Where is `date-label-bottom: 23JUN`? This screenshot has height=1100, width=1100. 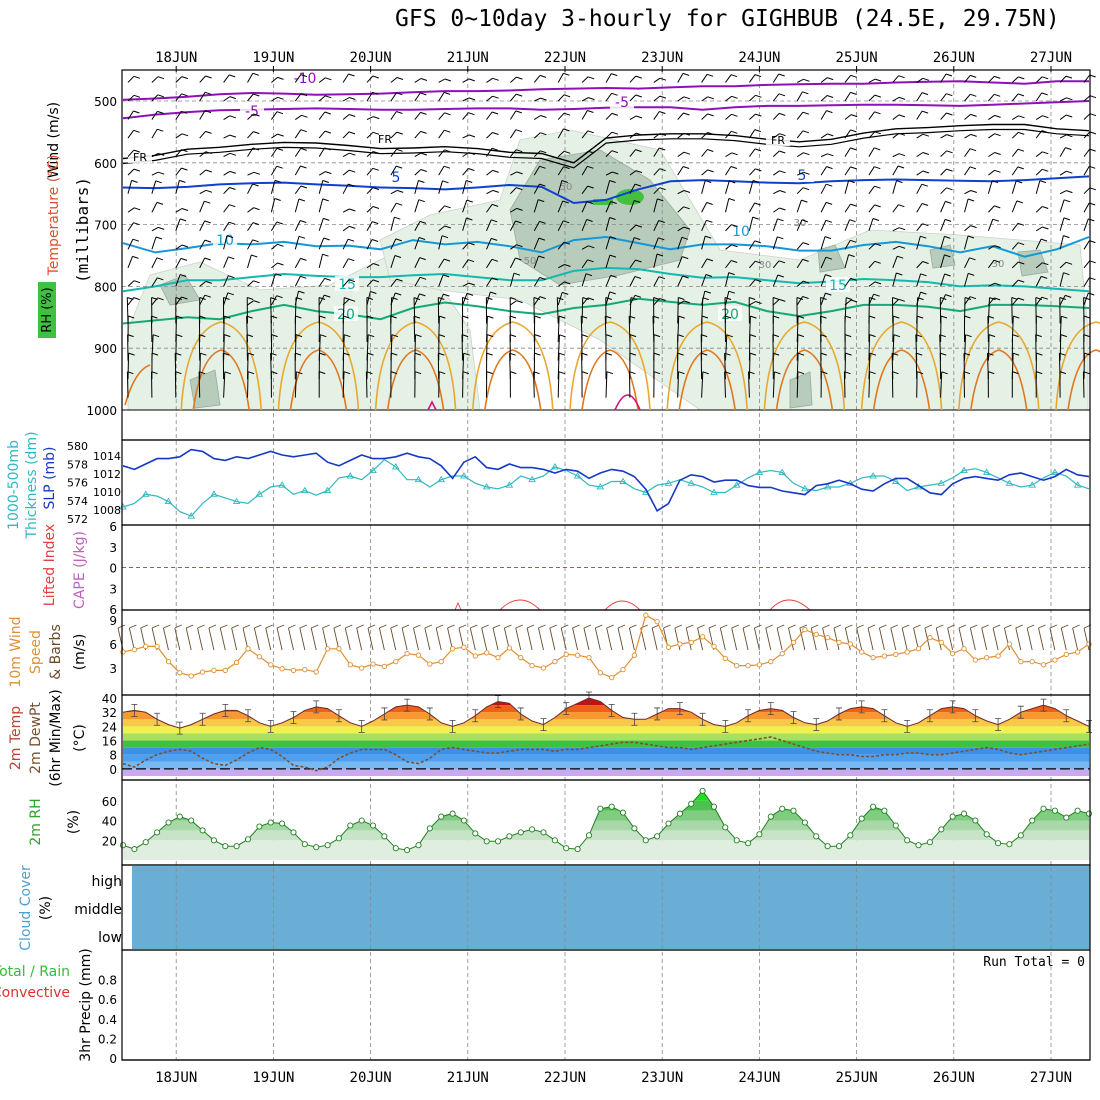 date-label-bottom: 23JUN is located at coordinates (662, 1078).